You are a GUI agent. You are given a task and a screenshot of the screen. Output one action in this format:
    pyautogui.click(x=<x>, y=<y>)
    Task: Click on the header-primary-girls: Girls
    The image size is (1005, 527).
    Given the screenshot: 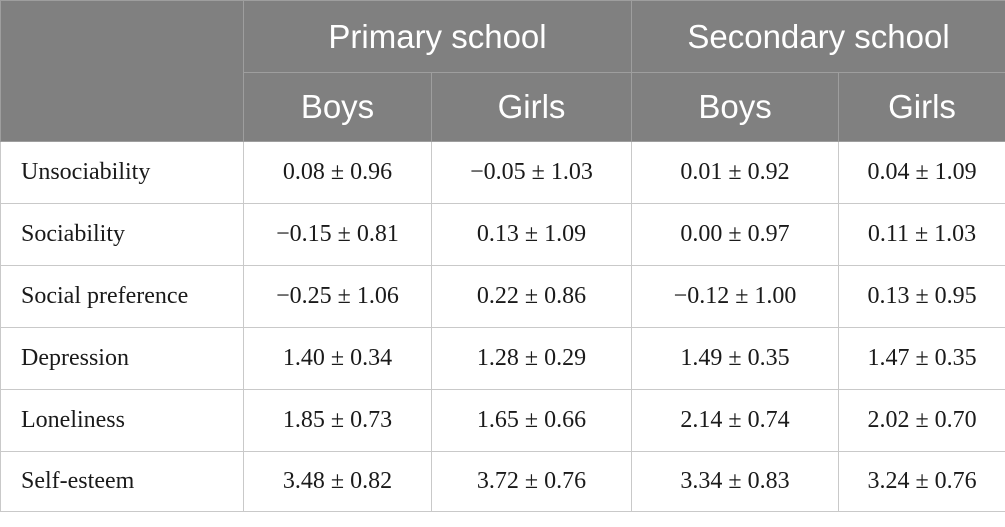 What is the action you would take?
    pyautogui.click(x=531, y=107)
    